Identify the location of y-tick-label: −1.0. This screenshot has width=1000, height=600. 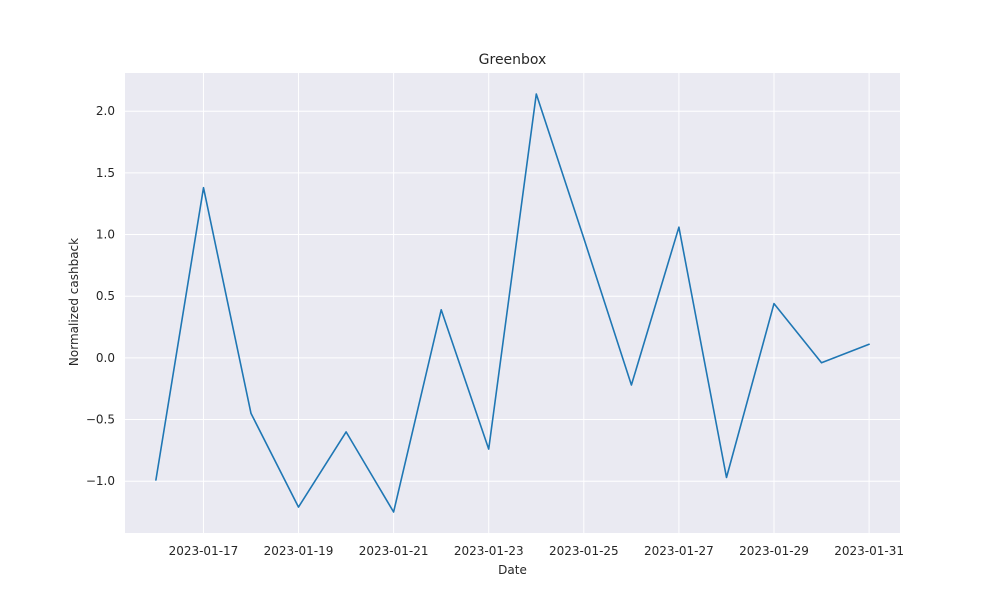
(100, 481).